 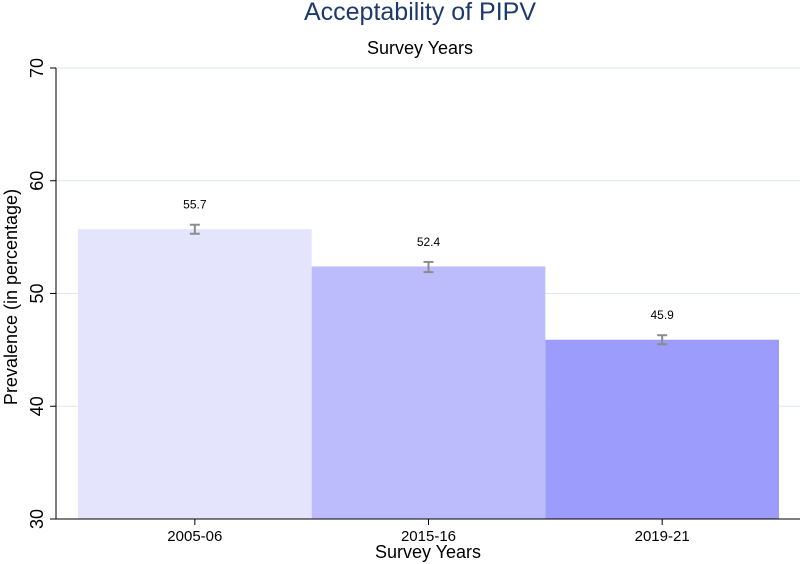 I want to click on chart-subtitle: Survey Years, so click(x=420, y=48).